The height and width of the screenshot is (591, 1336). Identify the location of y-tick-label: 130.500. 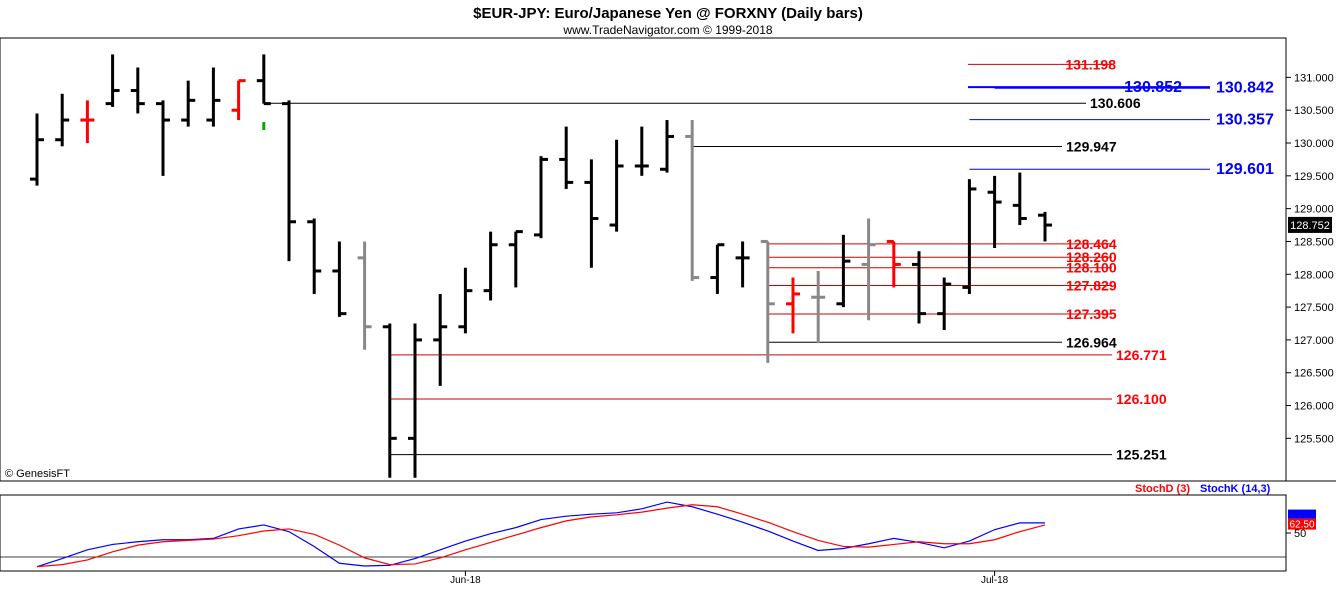
(1314, 111).